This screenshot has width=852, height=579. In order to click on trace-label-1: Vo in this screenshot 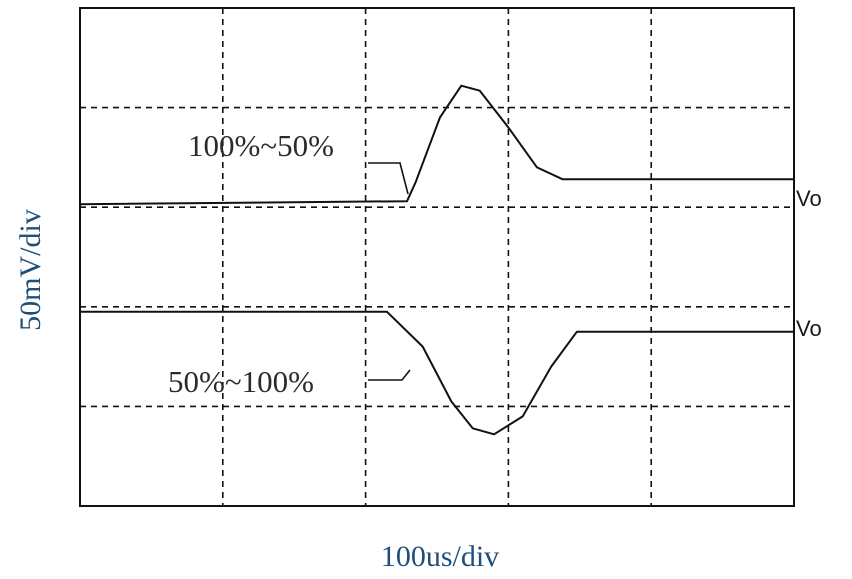, I will do `click(809, 198)`.